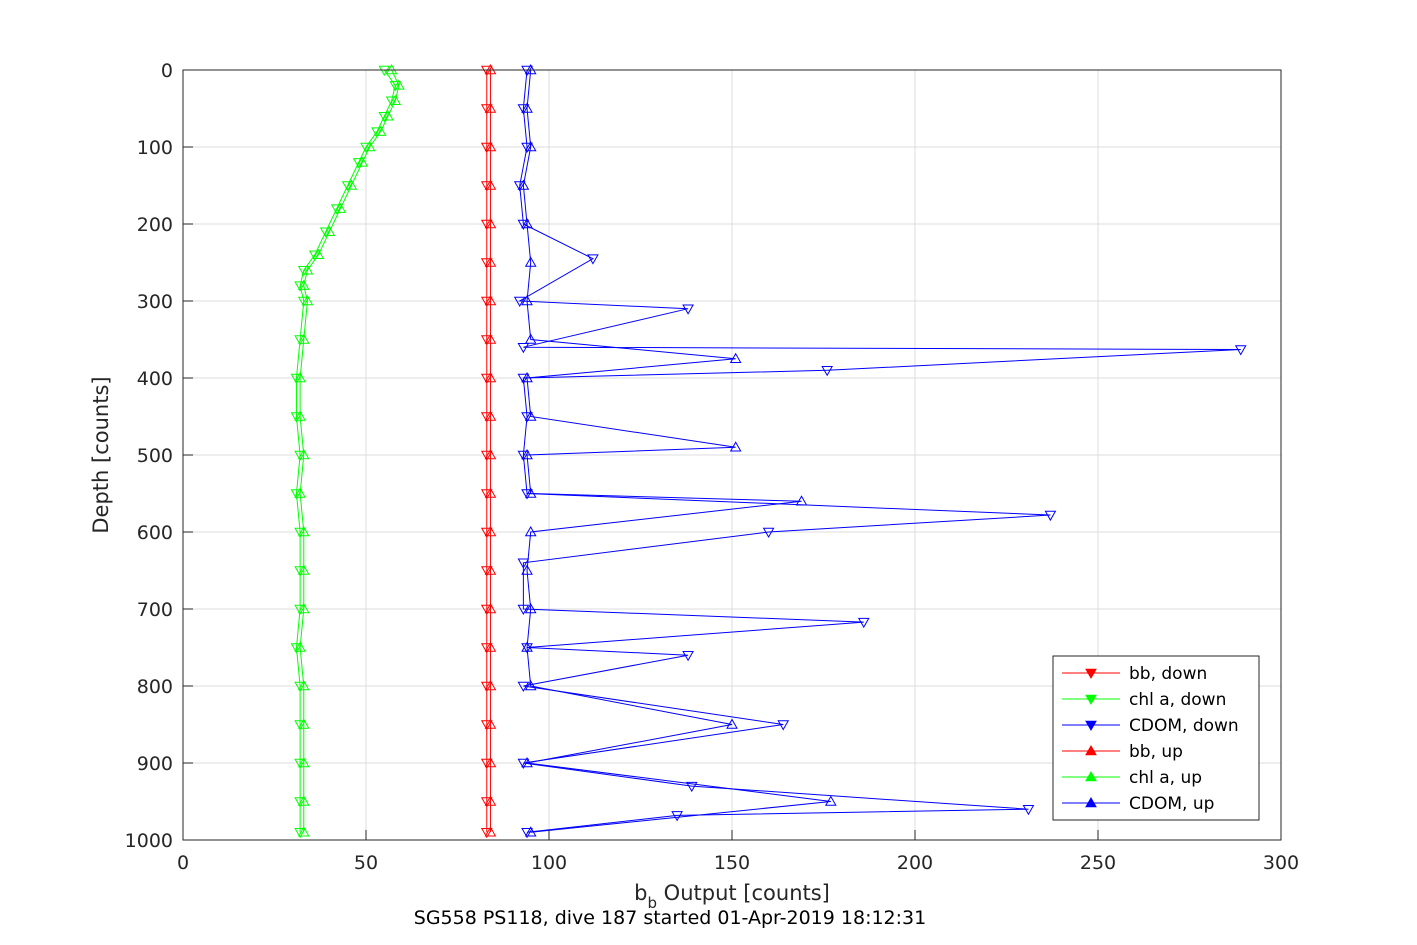  I want to click on y-axis-label: Depth [counts], so click(101, 454).